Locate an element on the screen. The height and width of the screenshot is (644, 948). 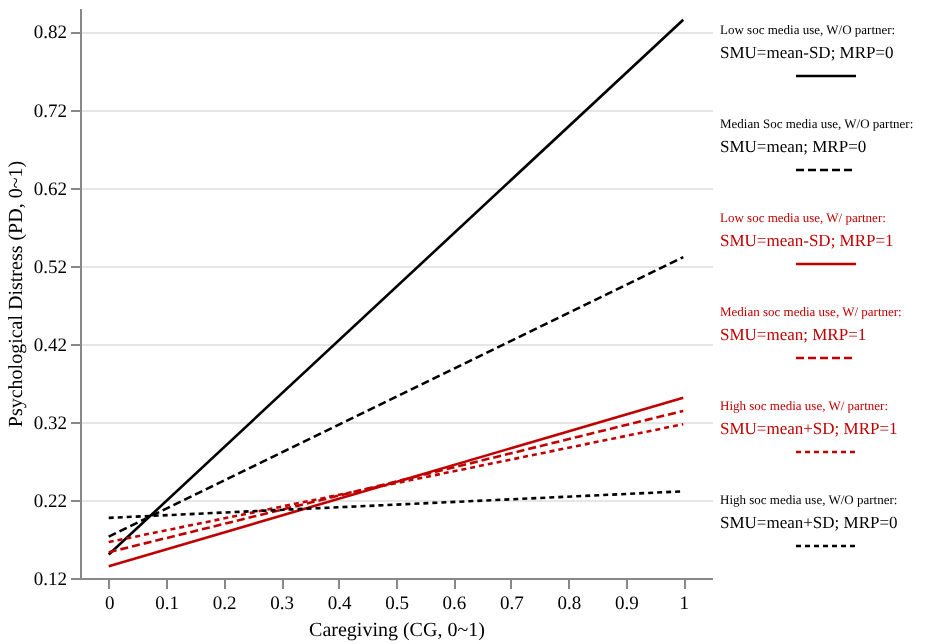
x-tick-label: 0.6 is located at coordinates (454, 605).